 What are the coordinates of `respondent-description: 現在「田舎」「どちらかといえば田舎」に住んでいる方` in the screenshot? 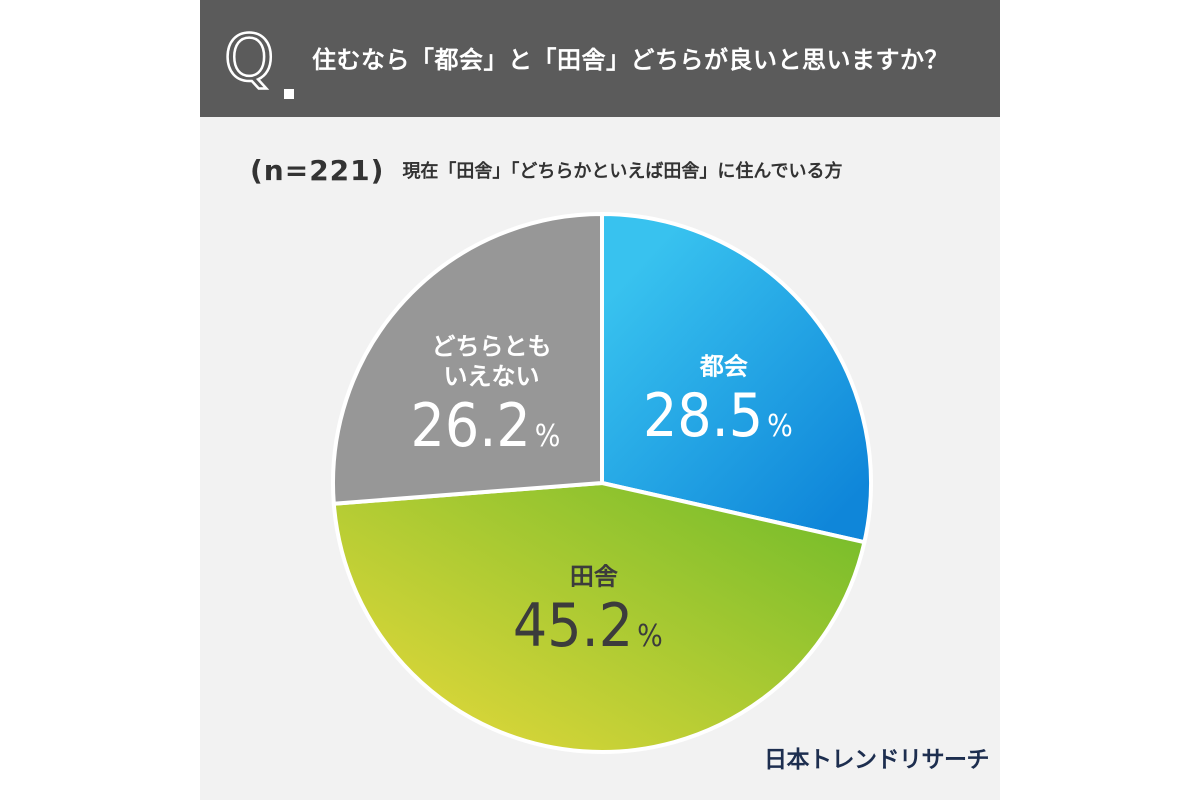 It's located at (622, 171).